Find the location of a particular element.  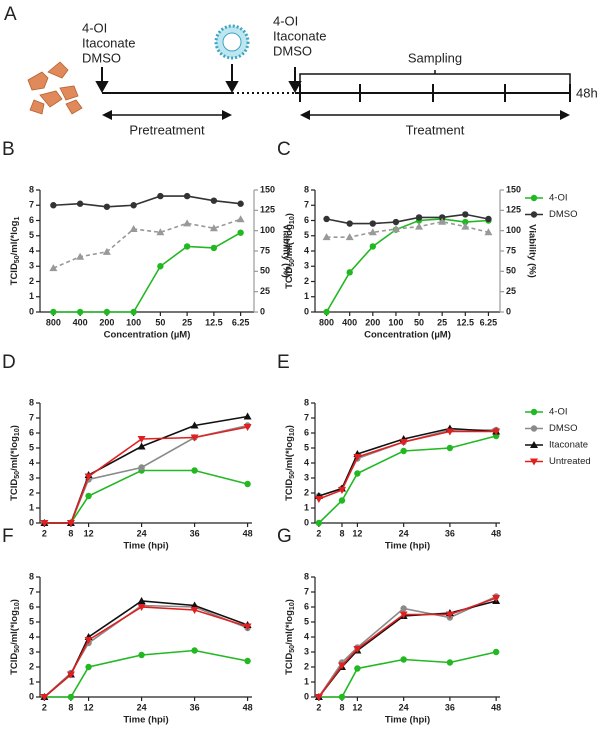

x-tick-label: 100 is located at coordinates (133, 322).